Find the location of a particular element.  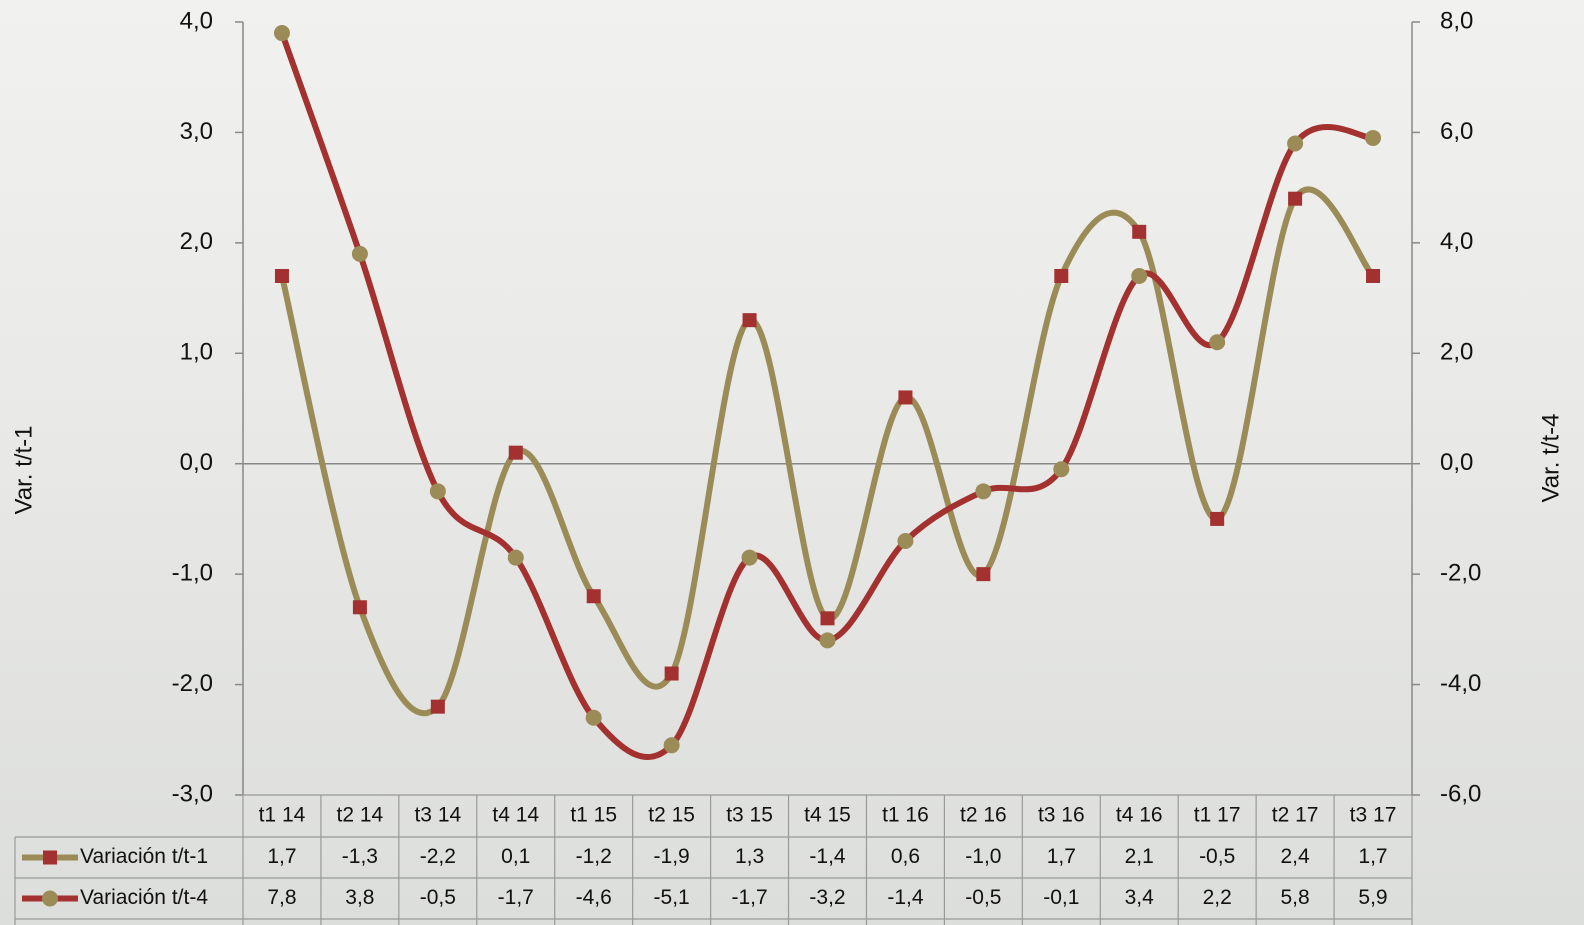

y2-tick-label: -4,0 is located at coordinates (1460, 683).